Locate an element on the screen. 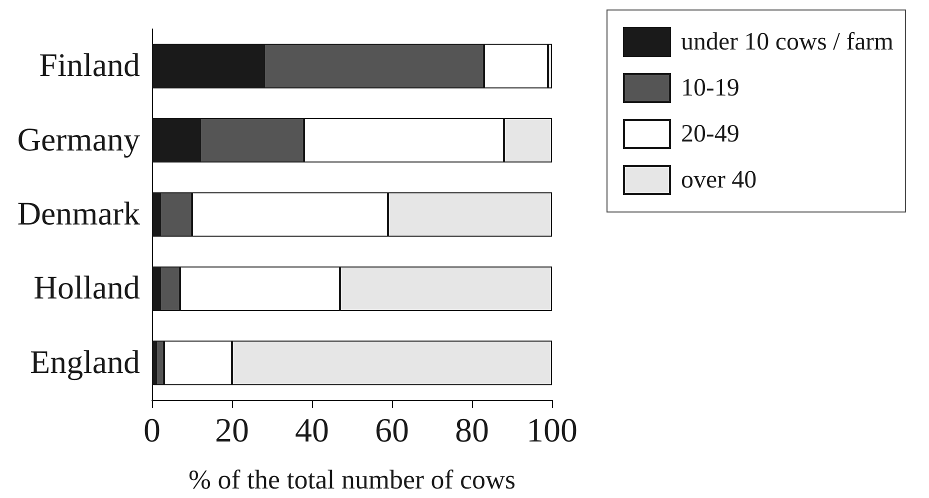 The height and width of the screenshot is (498, 929). legend-label: over 40 is located at coordinates (719, 180).